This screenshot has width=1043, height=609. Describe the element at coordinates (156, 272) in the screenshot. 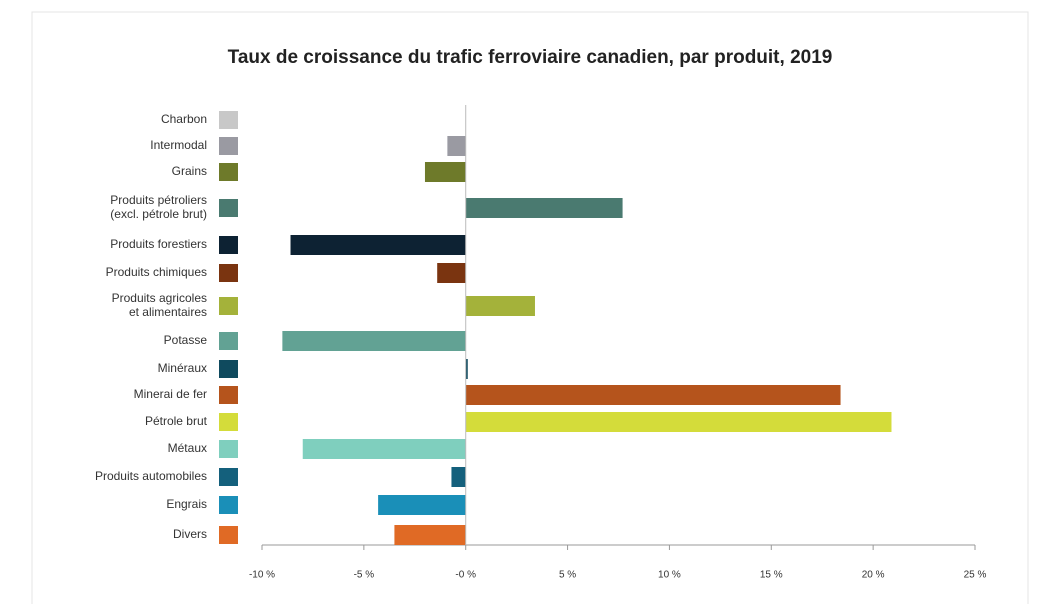

I see `y-tick-label: Produits chimiques` at that location.